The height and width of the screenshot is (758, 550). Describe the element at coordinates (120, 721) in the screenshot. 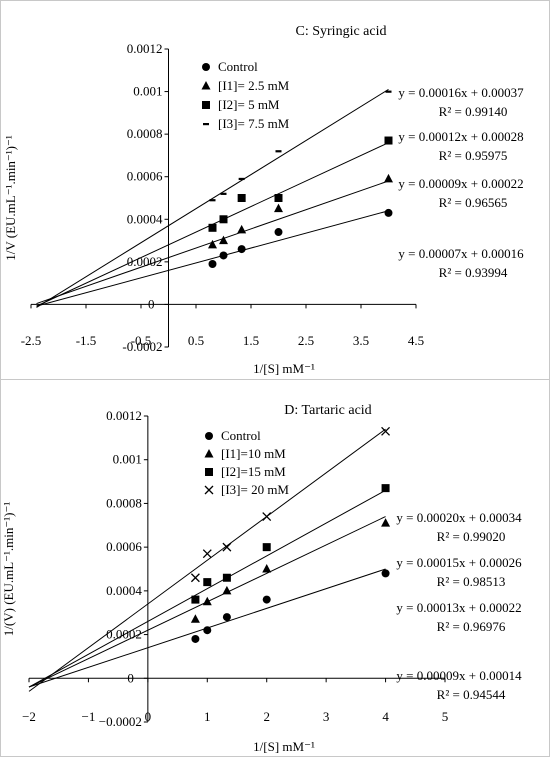

I see `y-tick-label: −0.0002` at that location.